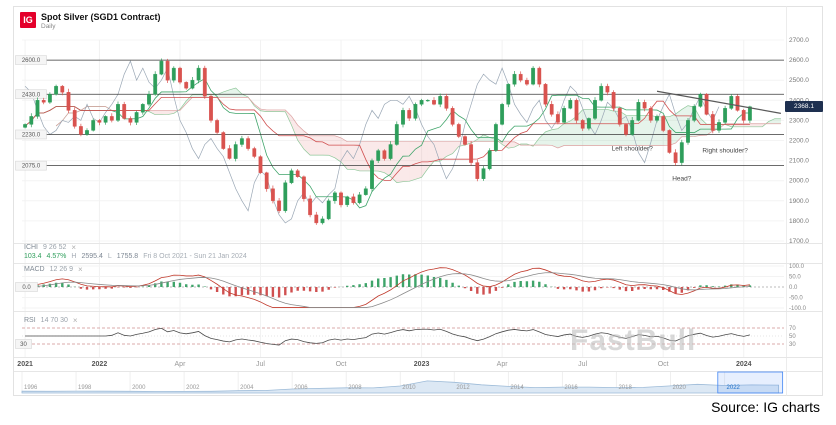 This screenshot has width=836, height=425. I want to click on low-label: L, so click(109, 256).